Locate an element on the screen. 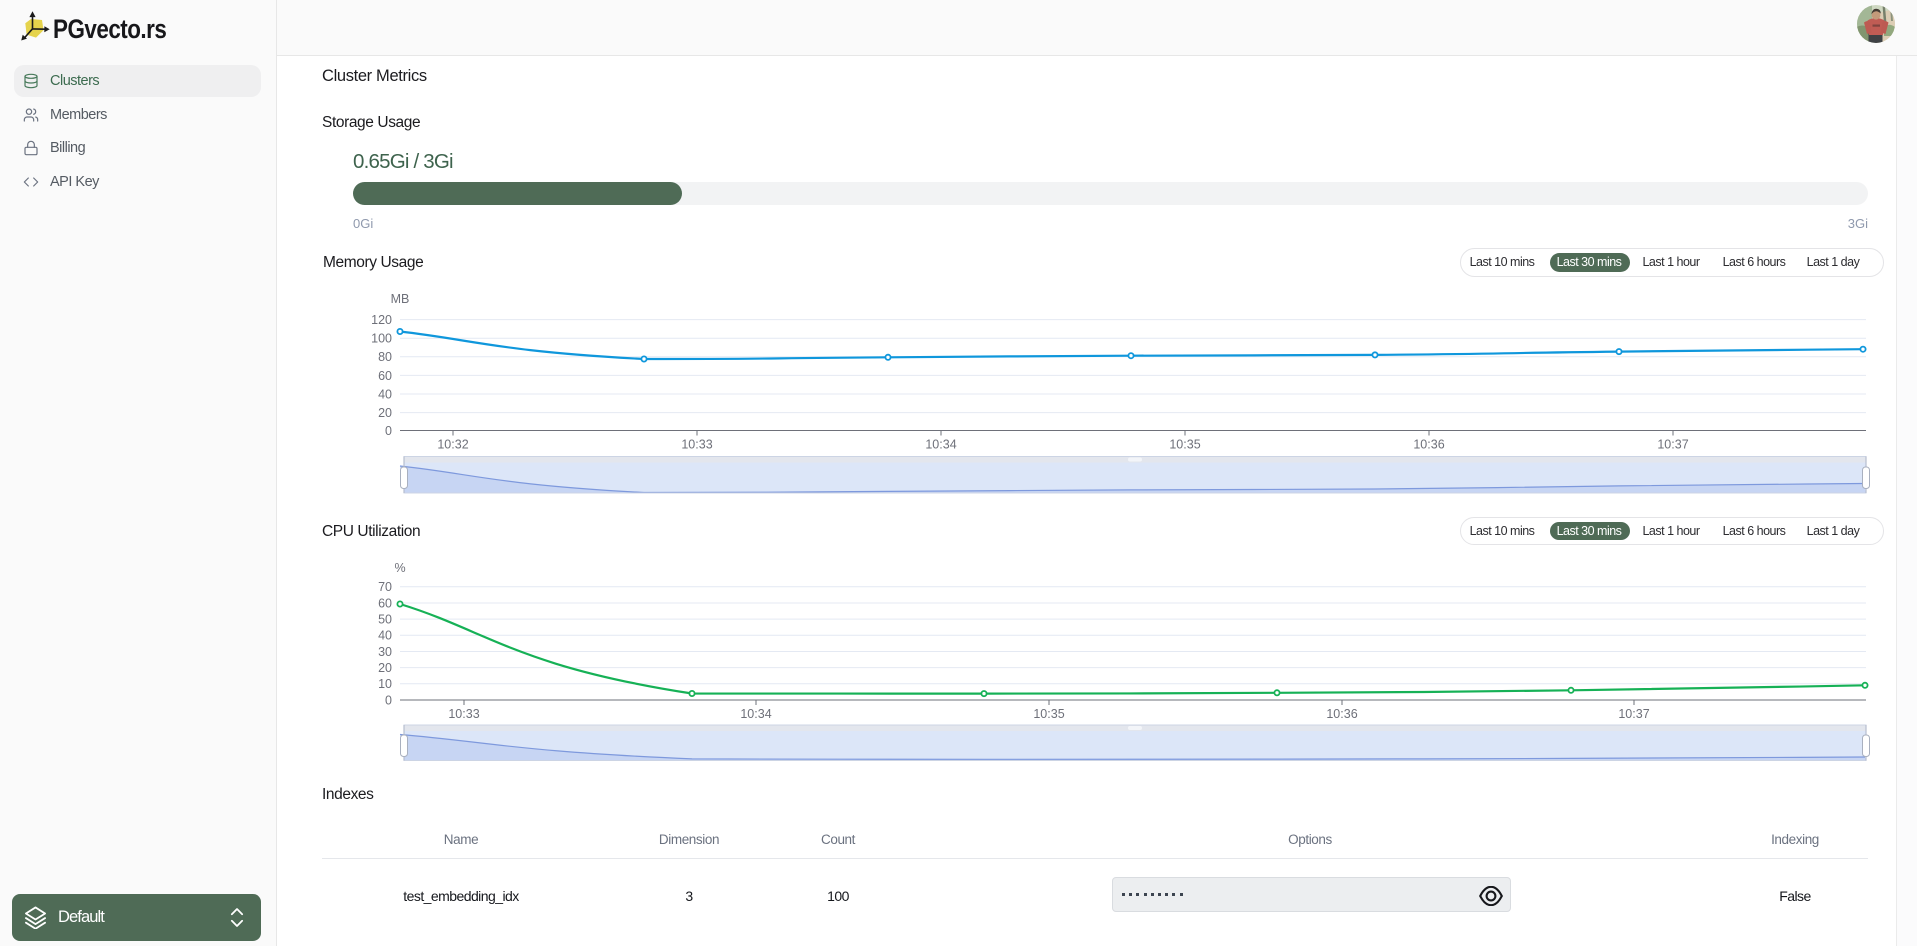 The image size is (1917, 946). svg-text: 50 is located at coordinates (385, 620).